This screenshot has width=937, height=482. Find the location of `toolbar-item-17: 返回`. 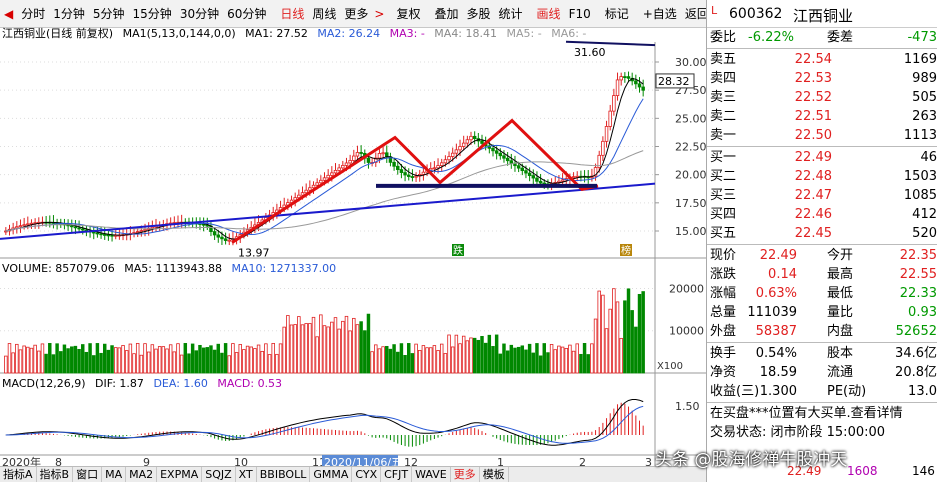

toolbar-item-17: 返回 is located at coordinates (696, 13).